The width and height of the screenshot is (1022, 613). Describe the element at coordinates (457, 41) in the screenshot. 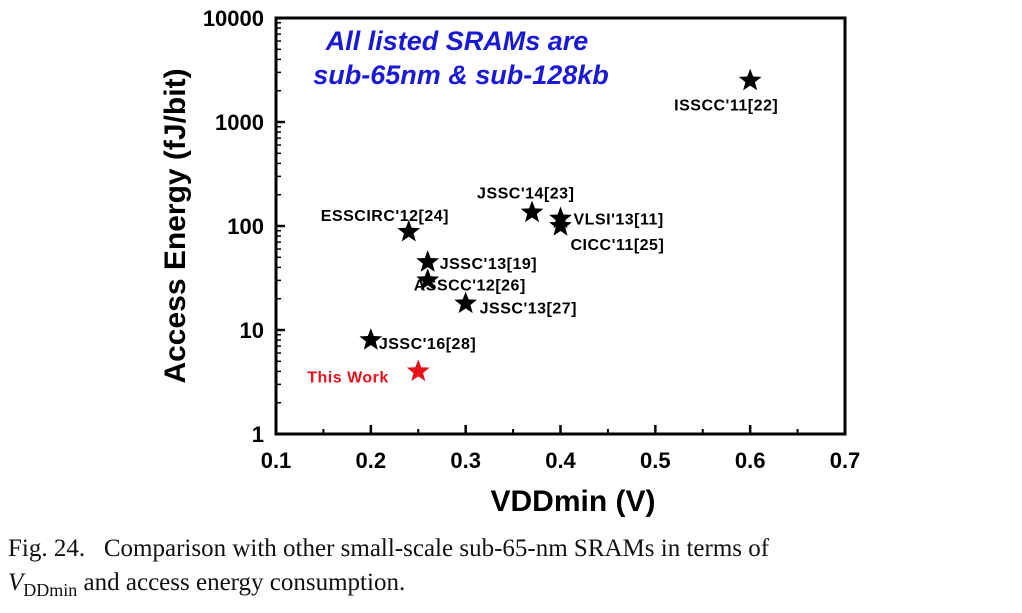

I see `annotation-line-1: All listed SRAMs are` at that location.